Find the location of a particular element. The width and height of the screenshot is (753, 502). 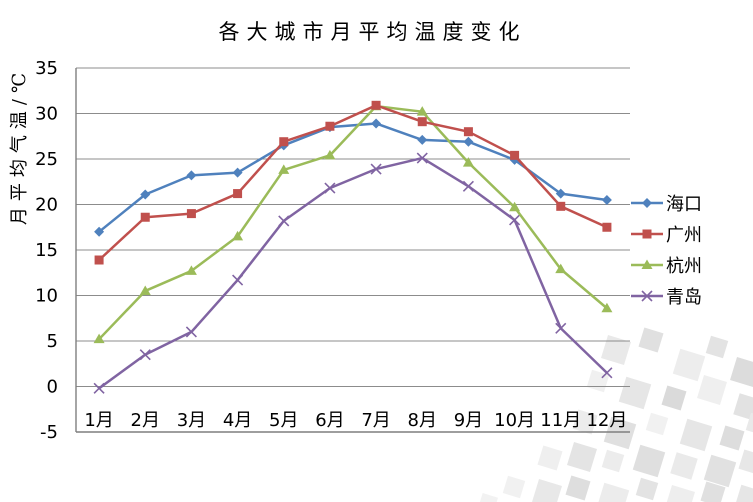

legend-label: 广州 is located at coordinates (684, 235).